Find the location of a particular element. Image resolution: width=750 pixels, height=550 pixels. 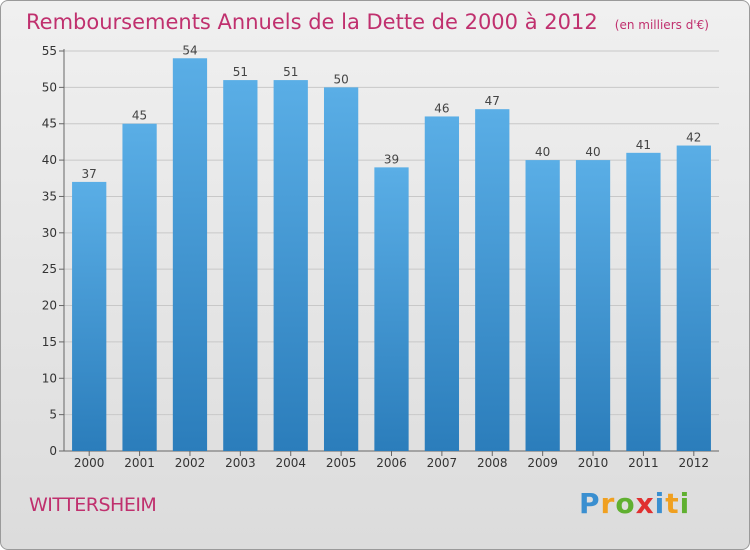

bar-2009 is located at coordinates (542, 305).